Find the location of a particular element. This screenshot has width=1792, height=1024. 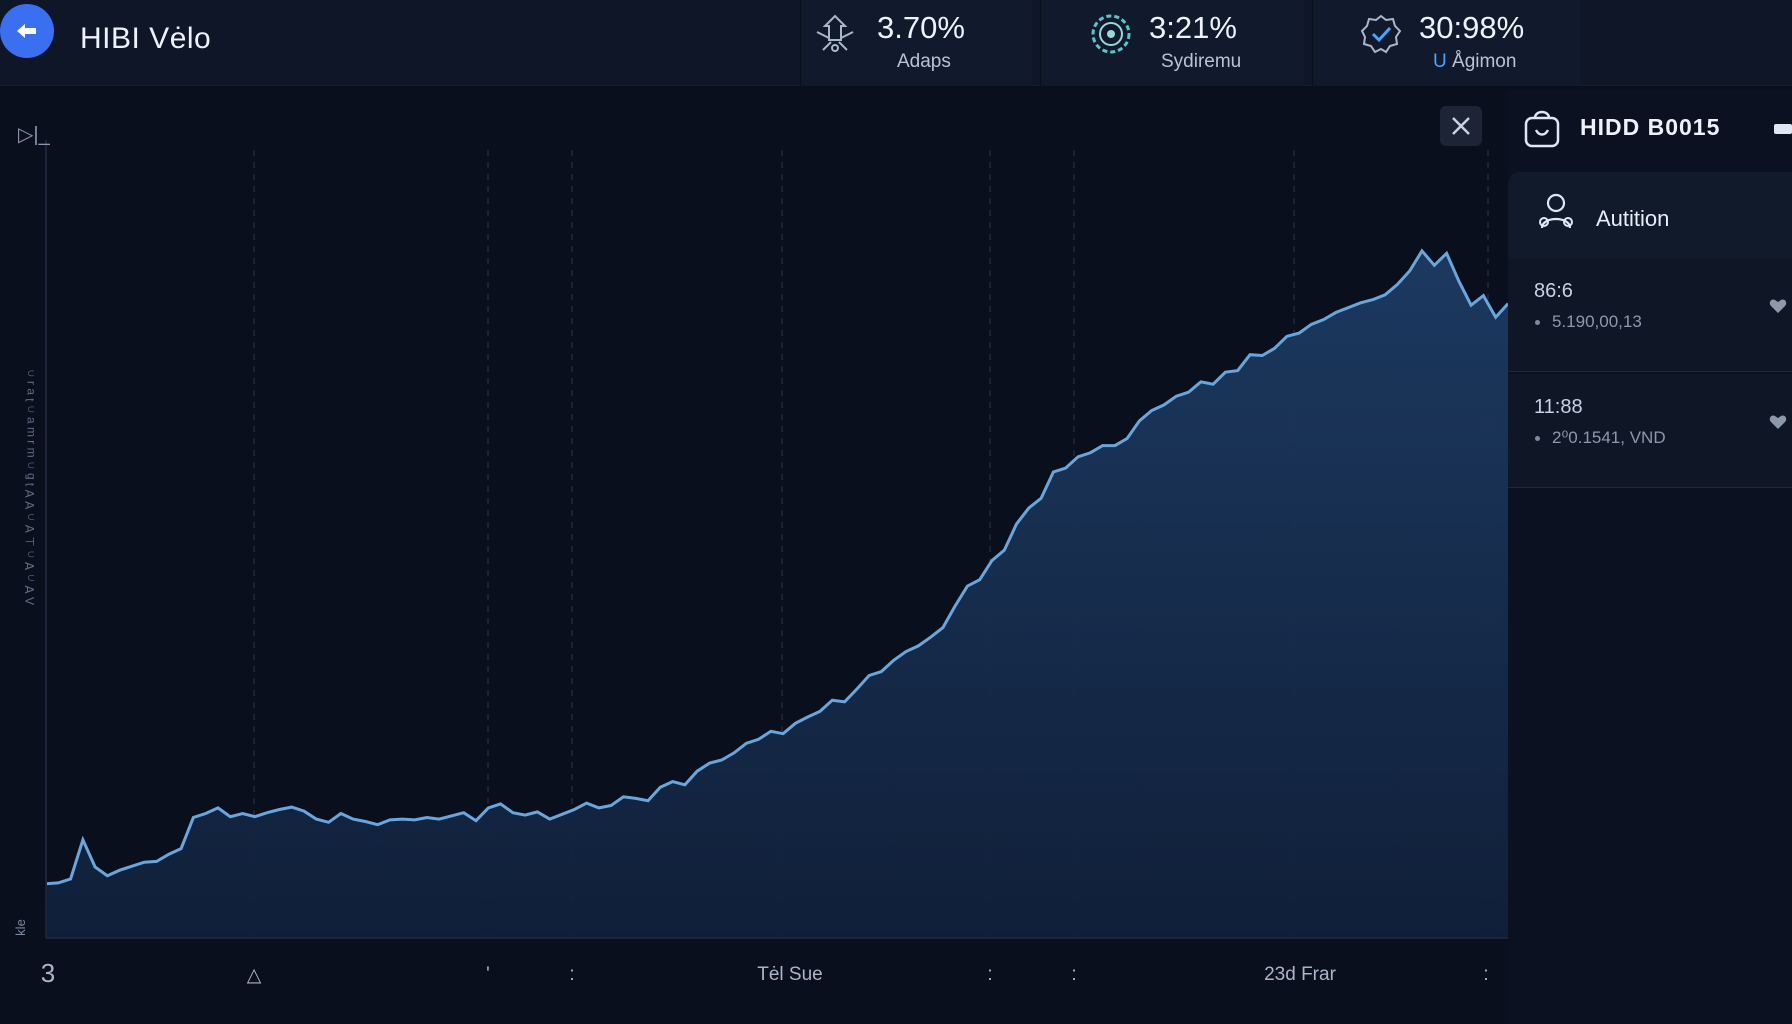

stat-value: 3.70% is located at coordinates (921, 27).